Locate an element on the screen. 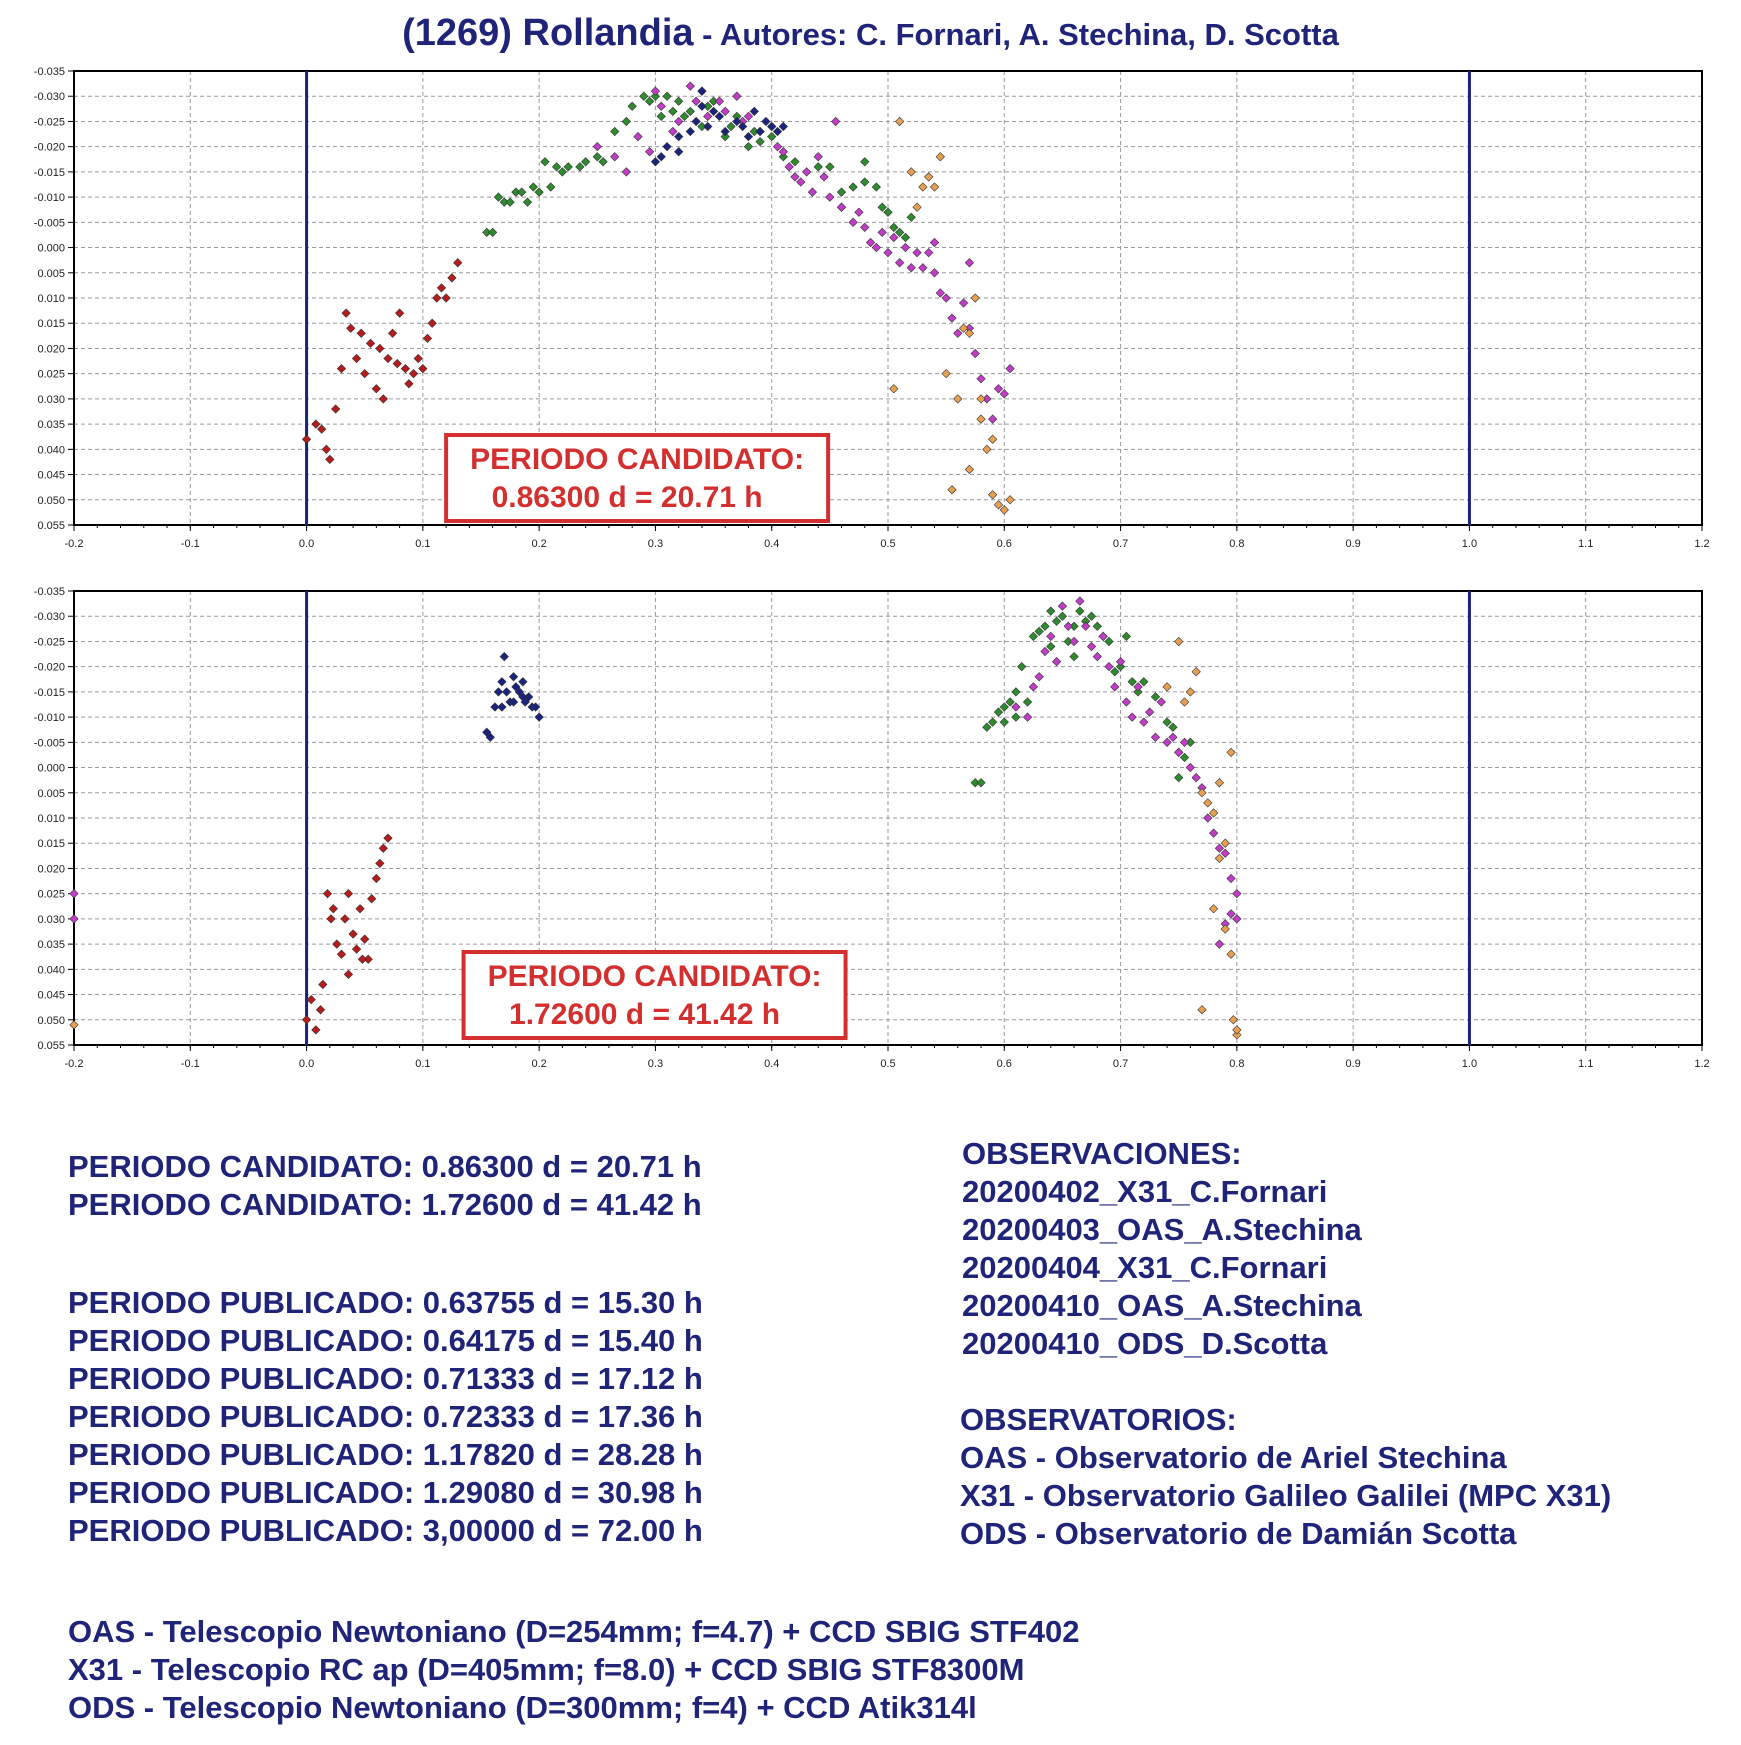  y-tick-label: 0.035 is located at coordinates (51, 425).